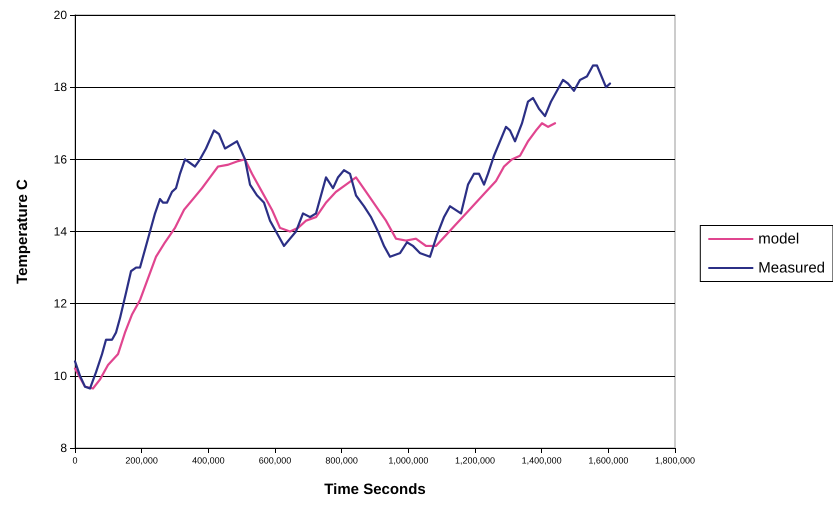  Describe the element at coordinates (608, 461) in the screenshot. I see `x-tick-label: 1,600,000` at that location.